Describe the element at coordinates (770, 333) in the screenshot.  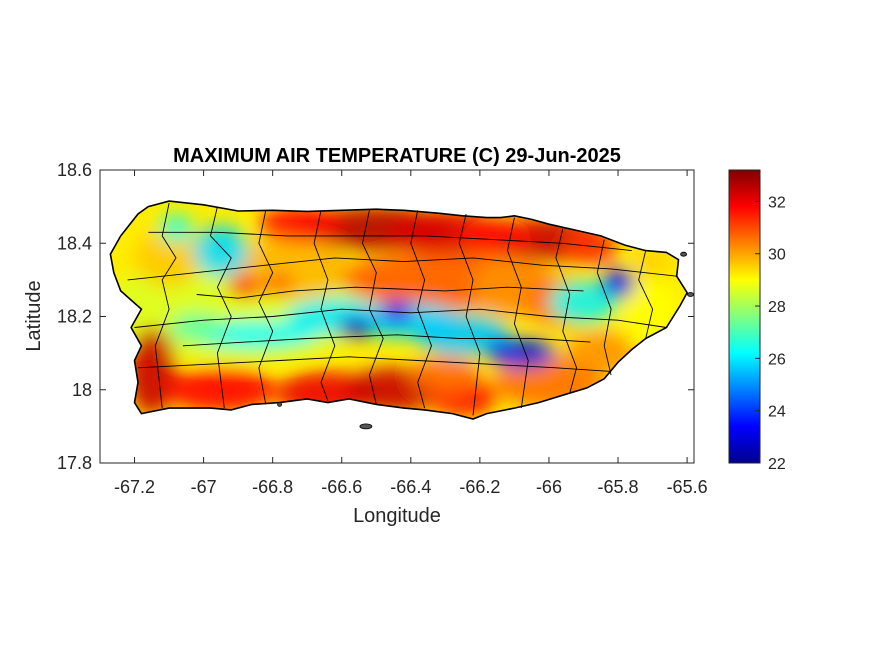
I see `colorbar-ticks: 32 30 28 26 24 22` at that location.